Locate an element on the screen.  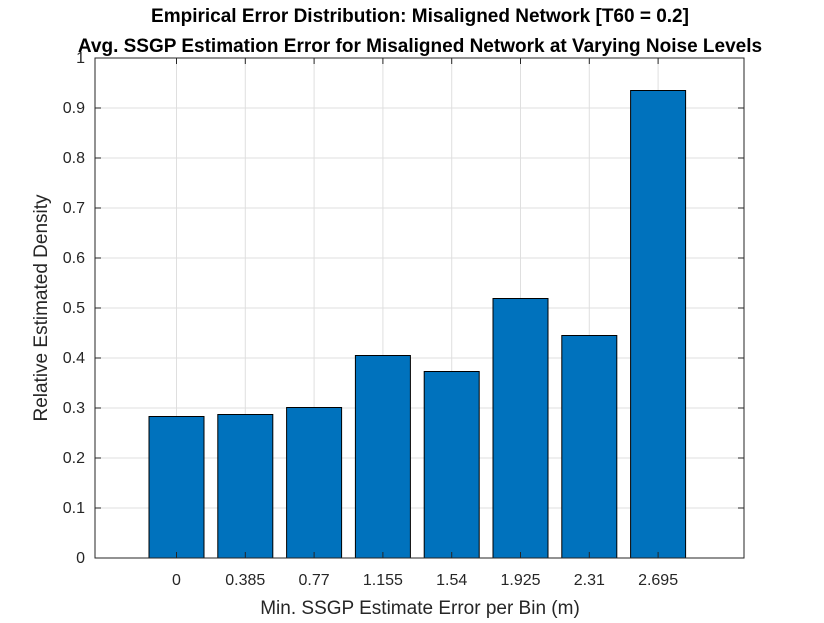
x-tick-label: 1.925 is located at coordinates (520, 580).